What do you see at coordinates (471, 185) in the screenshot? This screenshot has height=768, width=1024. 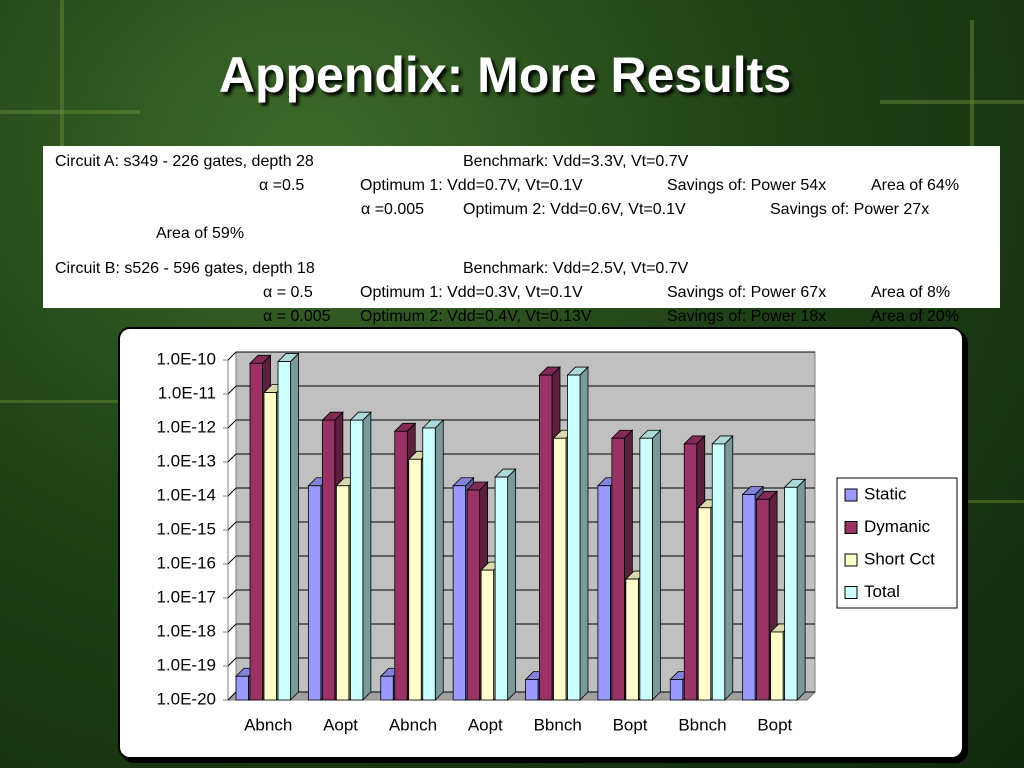 I see `note-text: Optimum 1: Vdd=0.7V, Vt=0.1V` at bounding box center [471, 185].